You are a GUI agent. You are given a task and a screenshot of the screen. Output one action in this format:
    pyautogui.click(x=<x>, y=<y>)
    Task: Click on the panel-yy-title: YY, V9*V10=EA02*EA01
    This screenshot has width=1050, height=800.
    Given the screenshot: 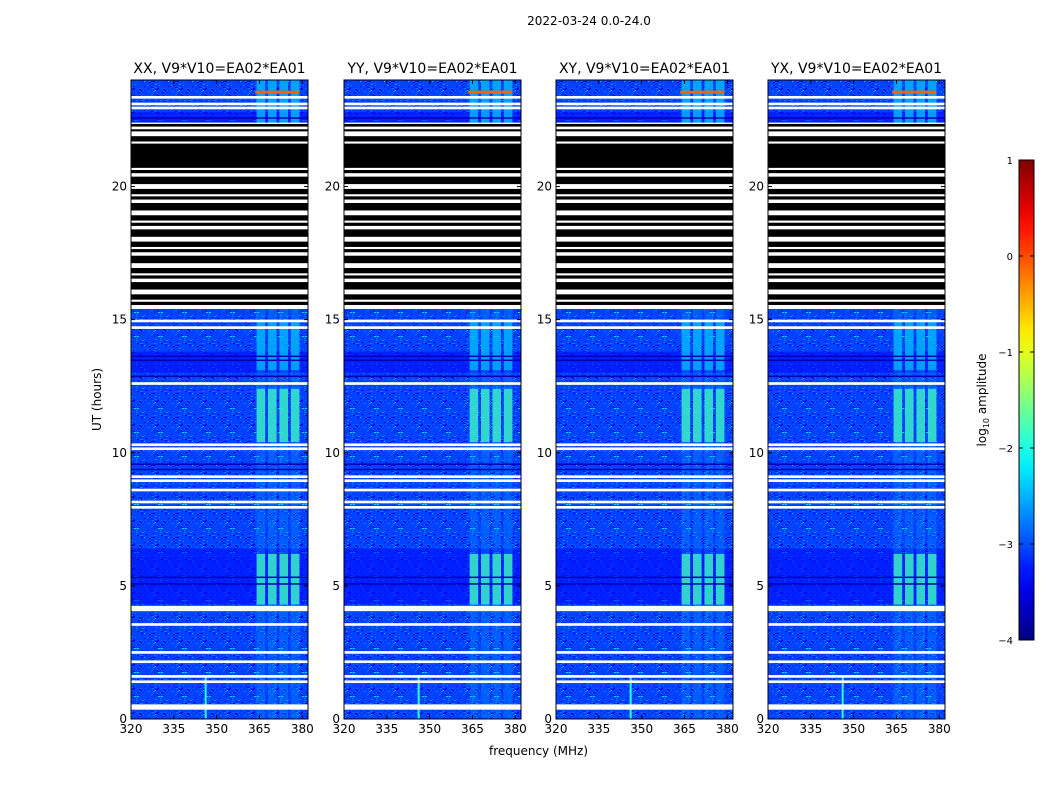 What is the action you would take?
    pyautogui.click(x=431, y=69)
    